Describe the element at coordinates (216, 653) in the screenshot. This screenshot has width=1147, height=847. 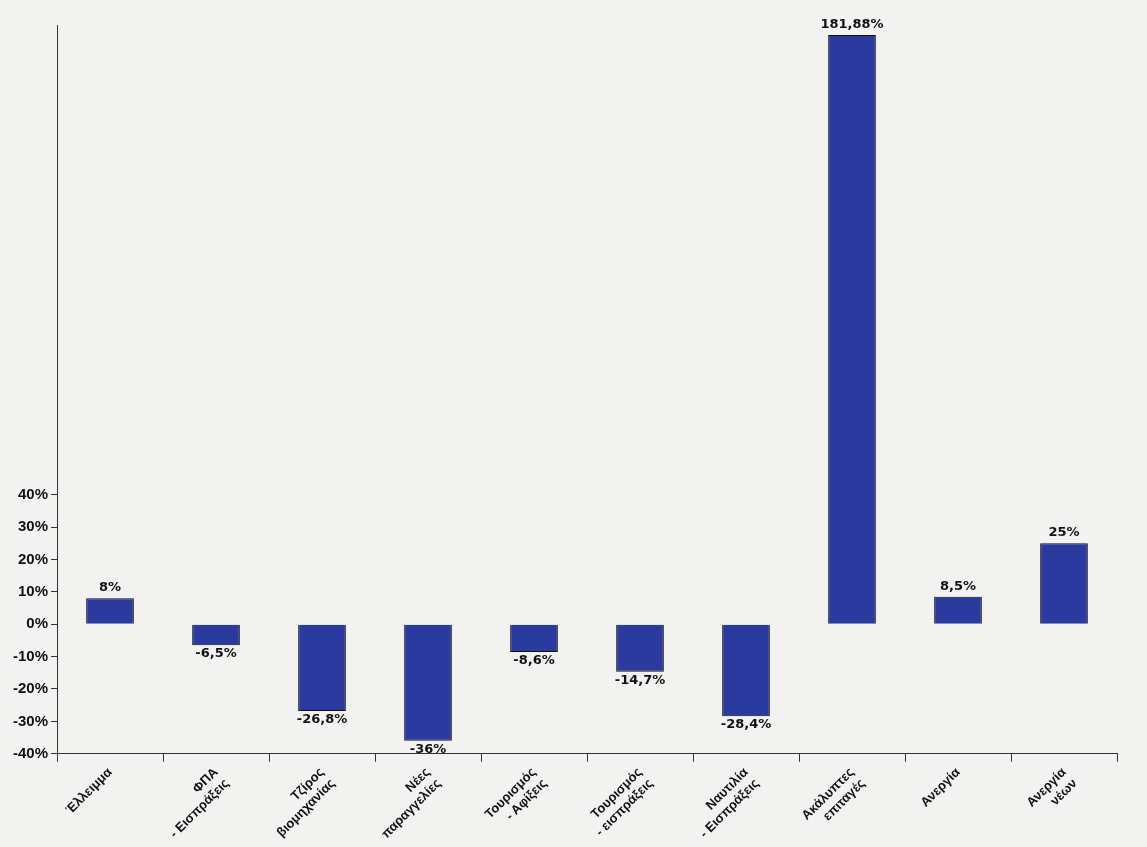
I see `data-label: -6,5%` at that location.